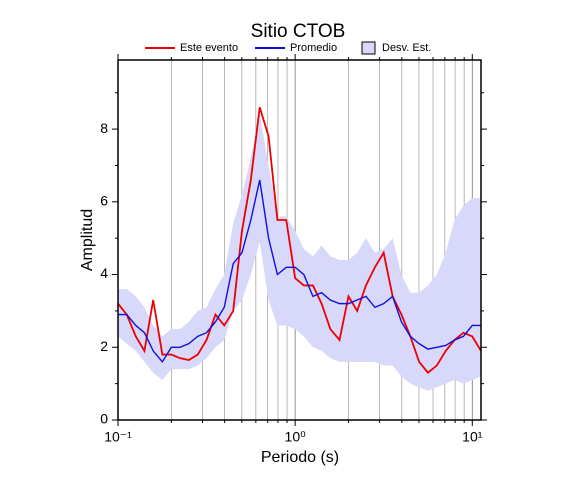 This screenshot has width=586, height=480. Describe the element at coordinates (104, 273) in the screenshot. I see `y-tick-label: 4` at that location.